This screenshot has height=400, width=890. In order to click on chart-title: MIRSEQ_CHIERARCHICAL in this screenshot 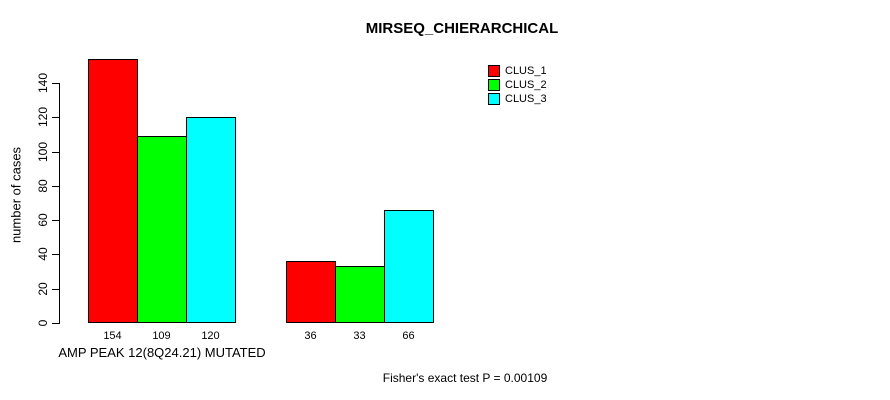, I will do `click(462, 28)`.